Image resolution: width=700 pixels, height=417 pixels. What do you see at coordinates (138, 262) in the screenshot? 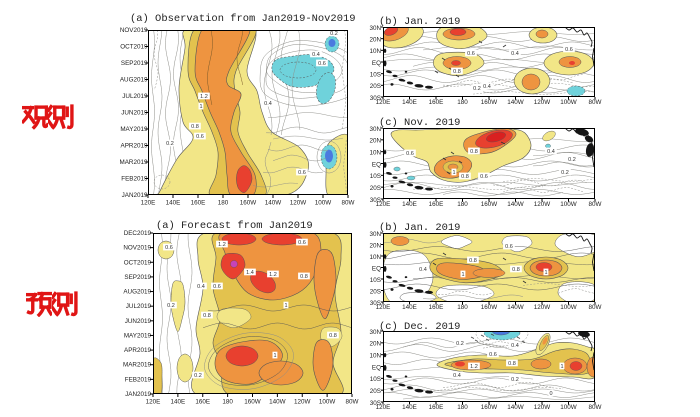
I see `svg-text: OCT2019` at bounding box center [138, 262].